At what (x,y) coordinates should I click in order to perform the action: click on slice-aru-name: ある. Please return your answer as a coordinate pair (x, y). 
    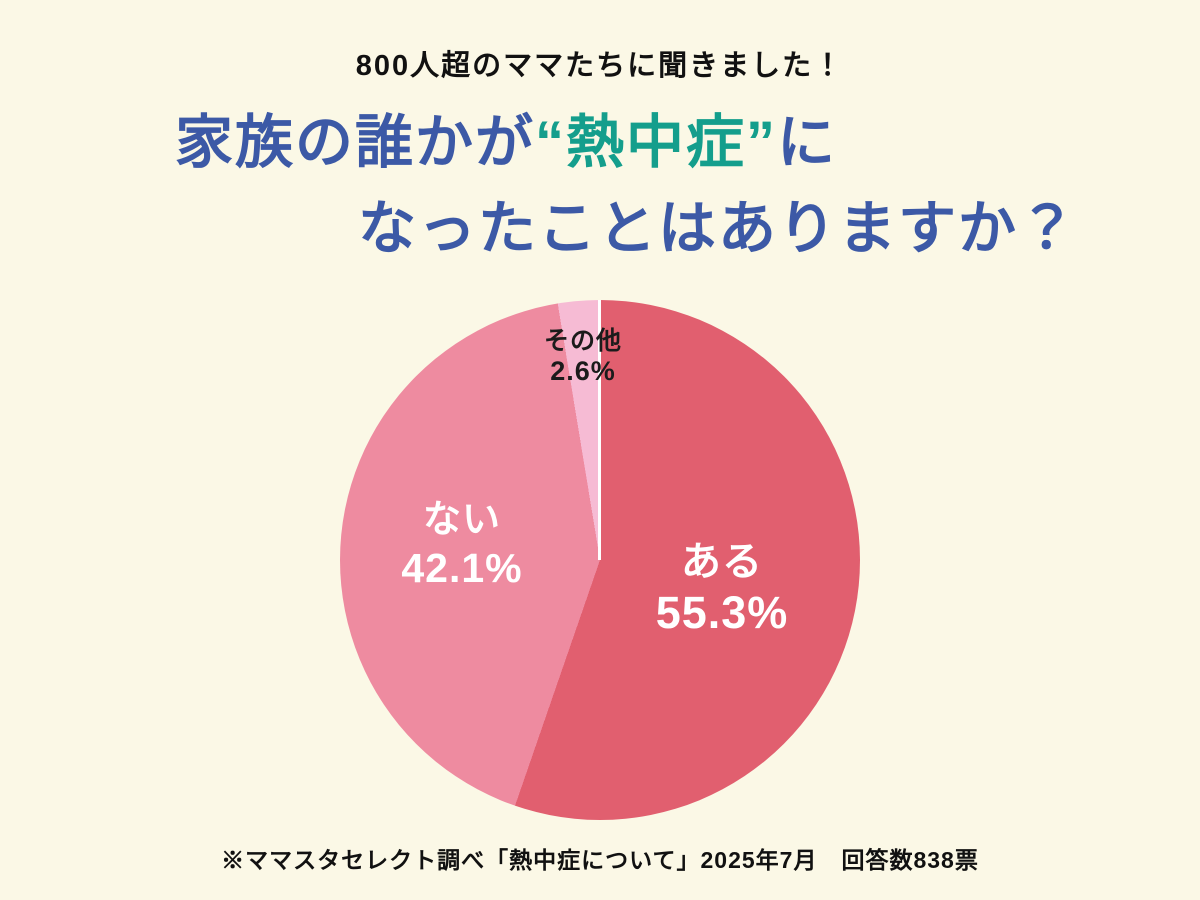
    Looking at the image, I should click on (722, 562).